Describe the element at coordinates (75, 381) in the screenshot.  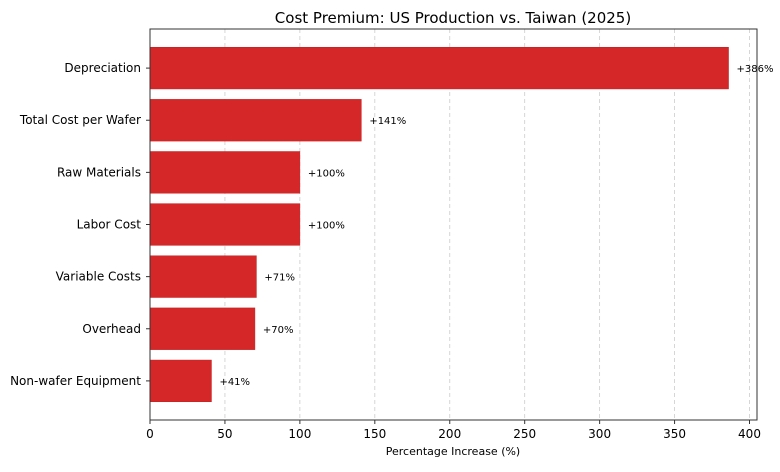
I see `y-tick-label: Non-wafer Equipment` at that location.